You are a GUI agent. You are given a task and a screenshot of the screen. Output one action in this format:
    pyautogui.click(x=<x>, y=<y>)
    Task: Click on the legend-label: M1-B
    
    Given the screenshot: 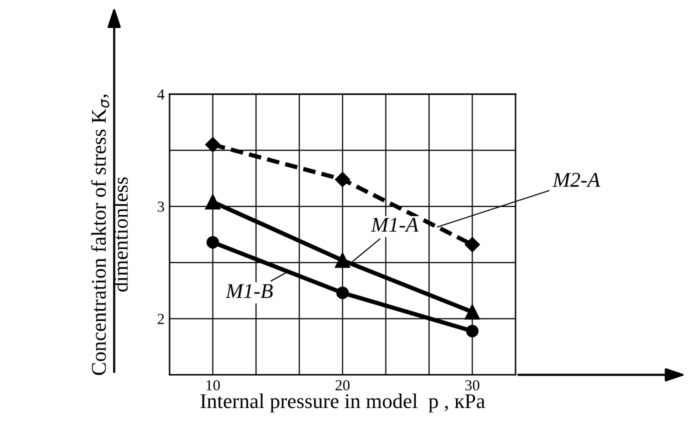 What is the action you would take?
    pyautogui.click(x=249, y=291)
    